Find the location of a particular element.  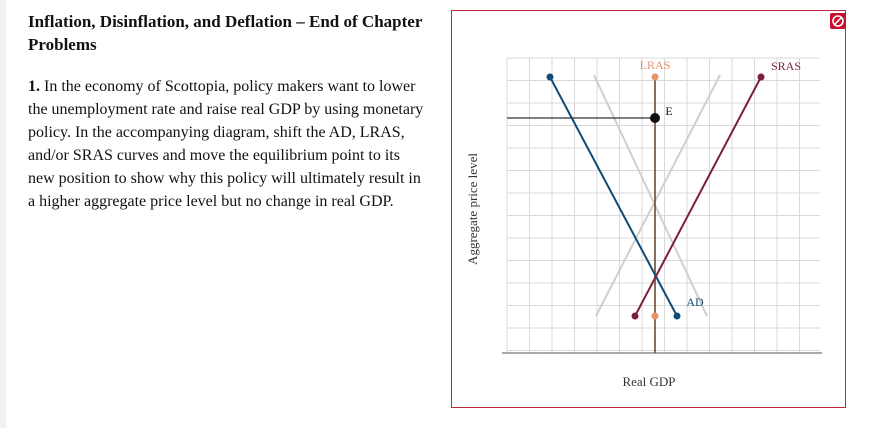

sras-label: SRAS is located at coordinates (786, 66).